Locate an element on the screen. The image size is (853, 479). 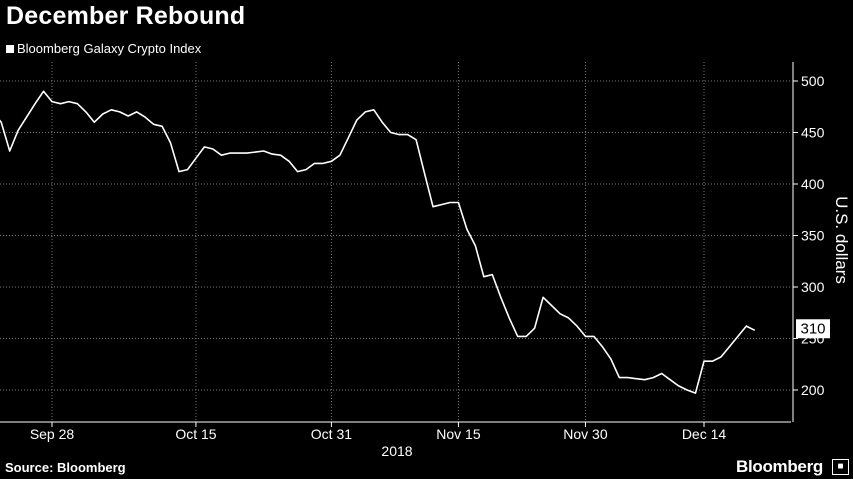
legend-swatch is located at coordinates (10, 48).